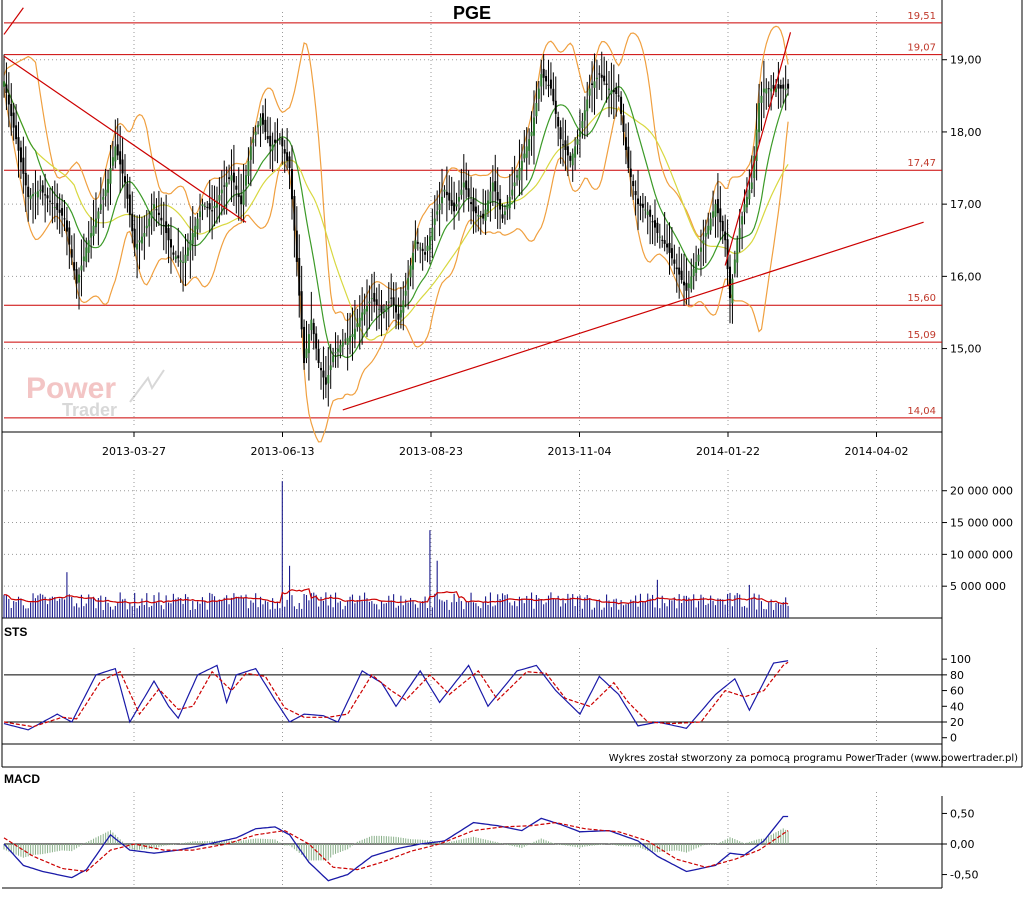 This screenshot has width=1024, height=897. Describe the element at coordinates (472, 840) in the screenshot. I see `macd-grid` at that location.